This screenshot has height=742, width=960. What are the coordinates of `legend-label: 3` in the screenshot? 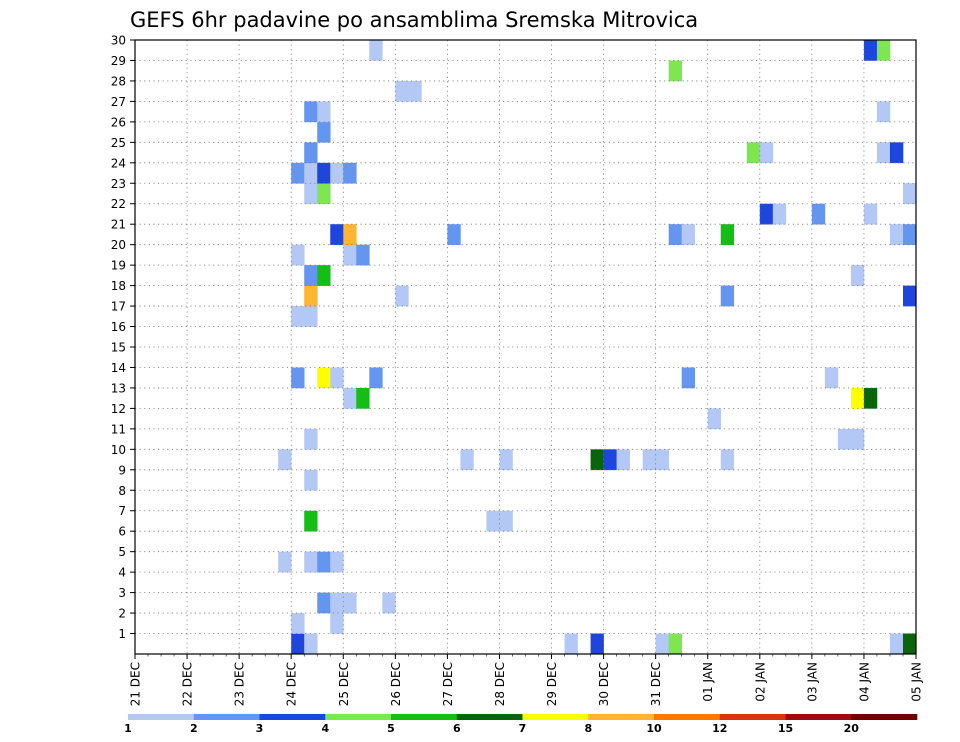 It's located at (260, 728).